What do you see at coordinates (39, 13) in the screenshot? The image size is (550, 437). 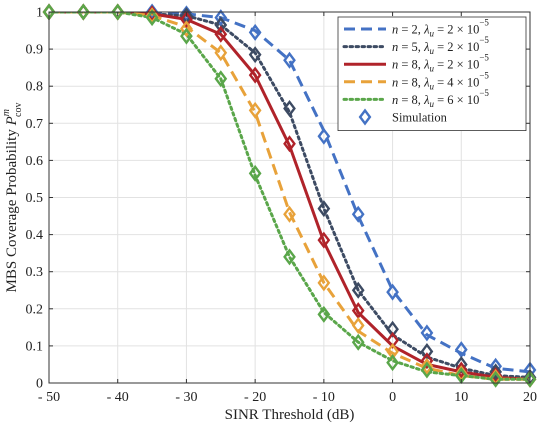 I see `y-tick-label: 1` at bounding box center [39, 13].